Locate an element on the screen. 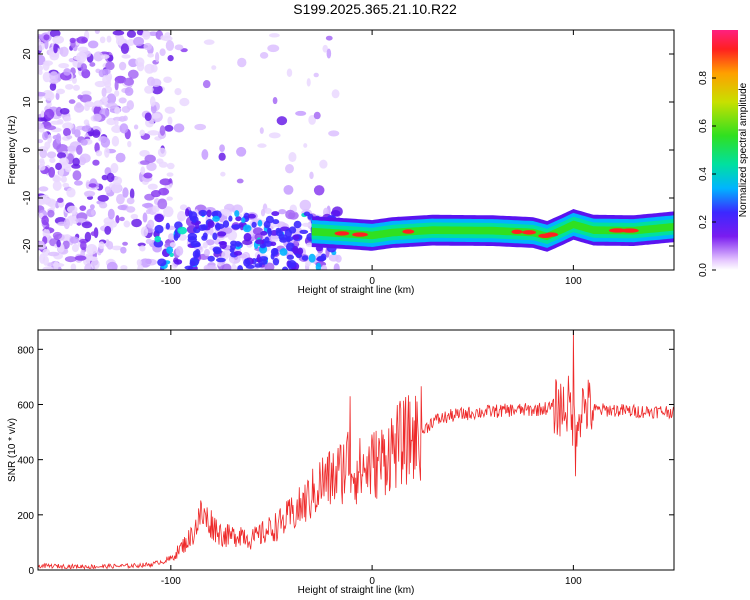  y-tick-label: 0 is located at coordinates (31, 571).